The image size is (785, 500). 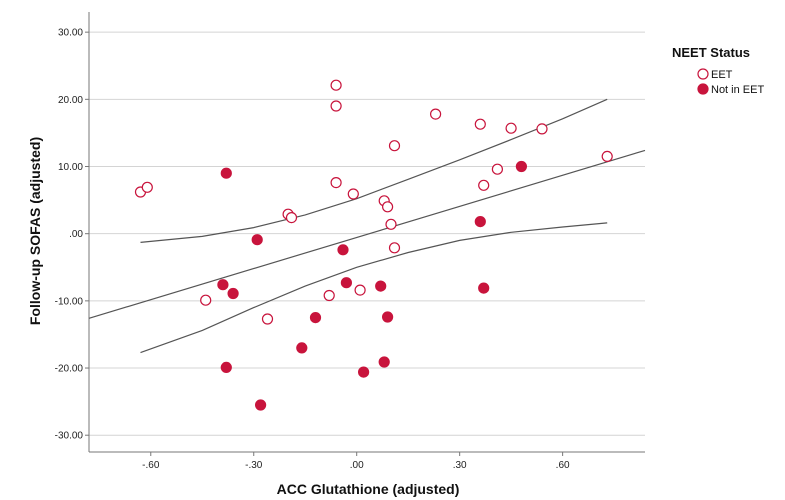 What do you see at coordinates (69, 369) in the screenshot?
I see `y-tick-label: -20.00` at bounding box center [69, 369].